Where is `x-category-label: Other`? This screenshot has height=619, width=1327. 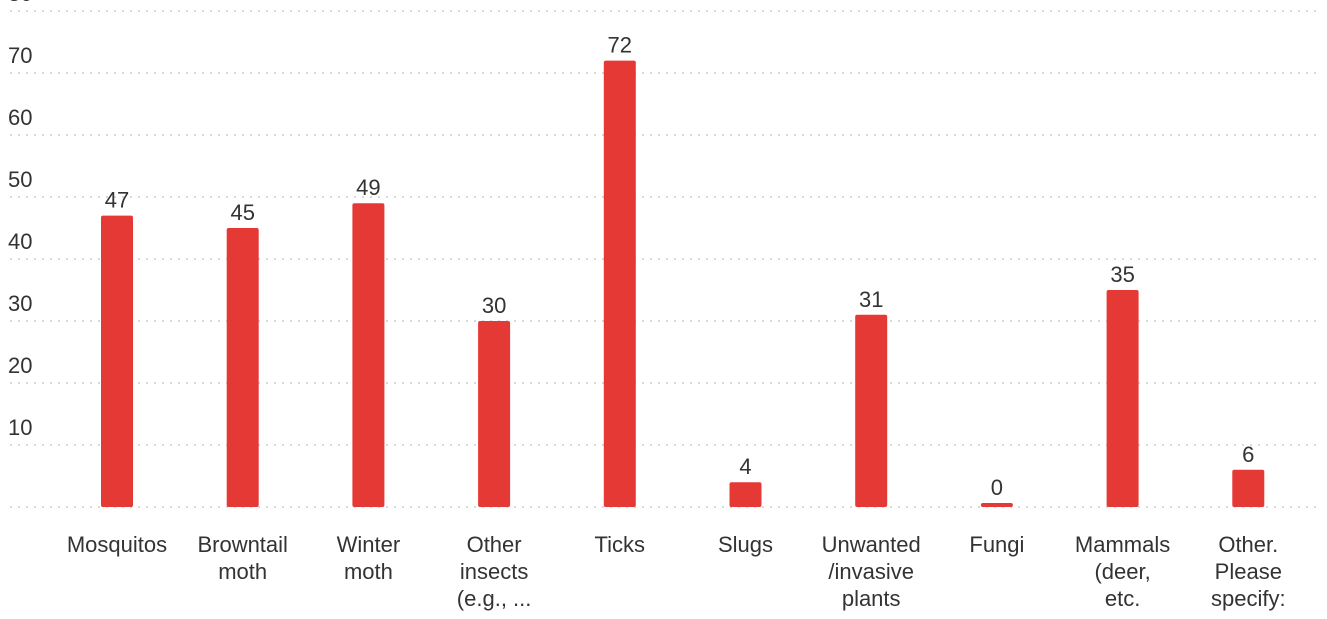 x-category-label: Other is located at coordinates (494, 544).